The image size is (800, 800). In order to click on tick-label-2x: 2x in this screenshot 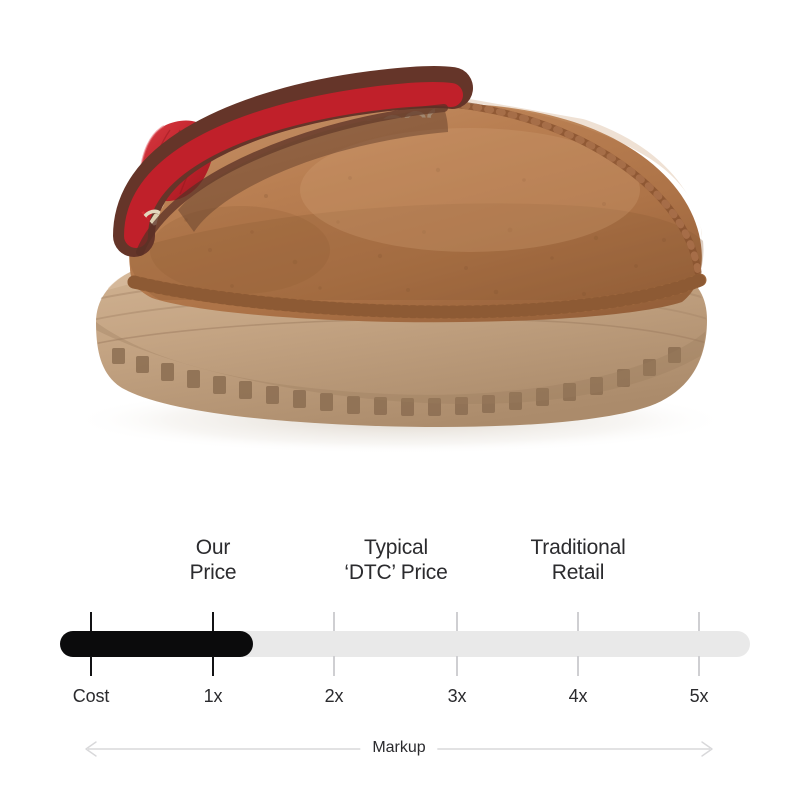, I will do `click(334, 696)`.